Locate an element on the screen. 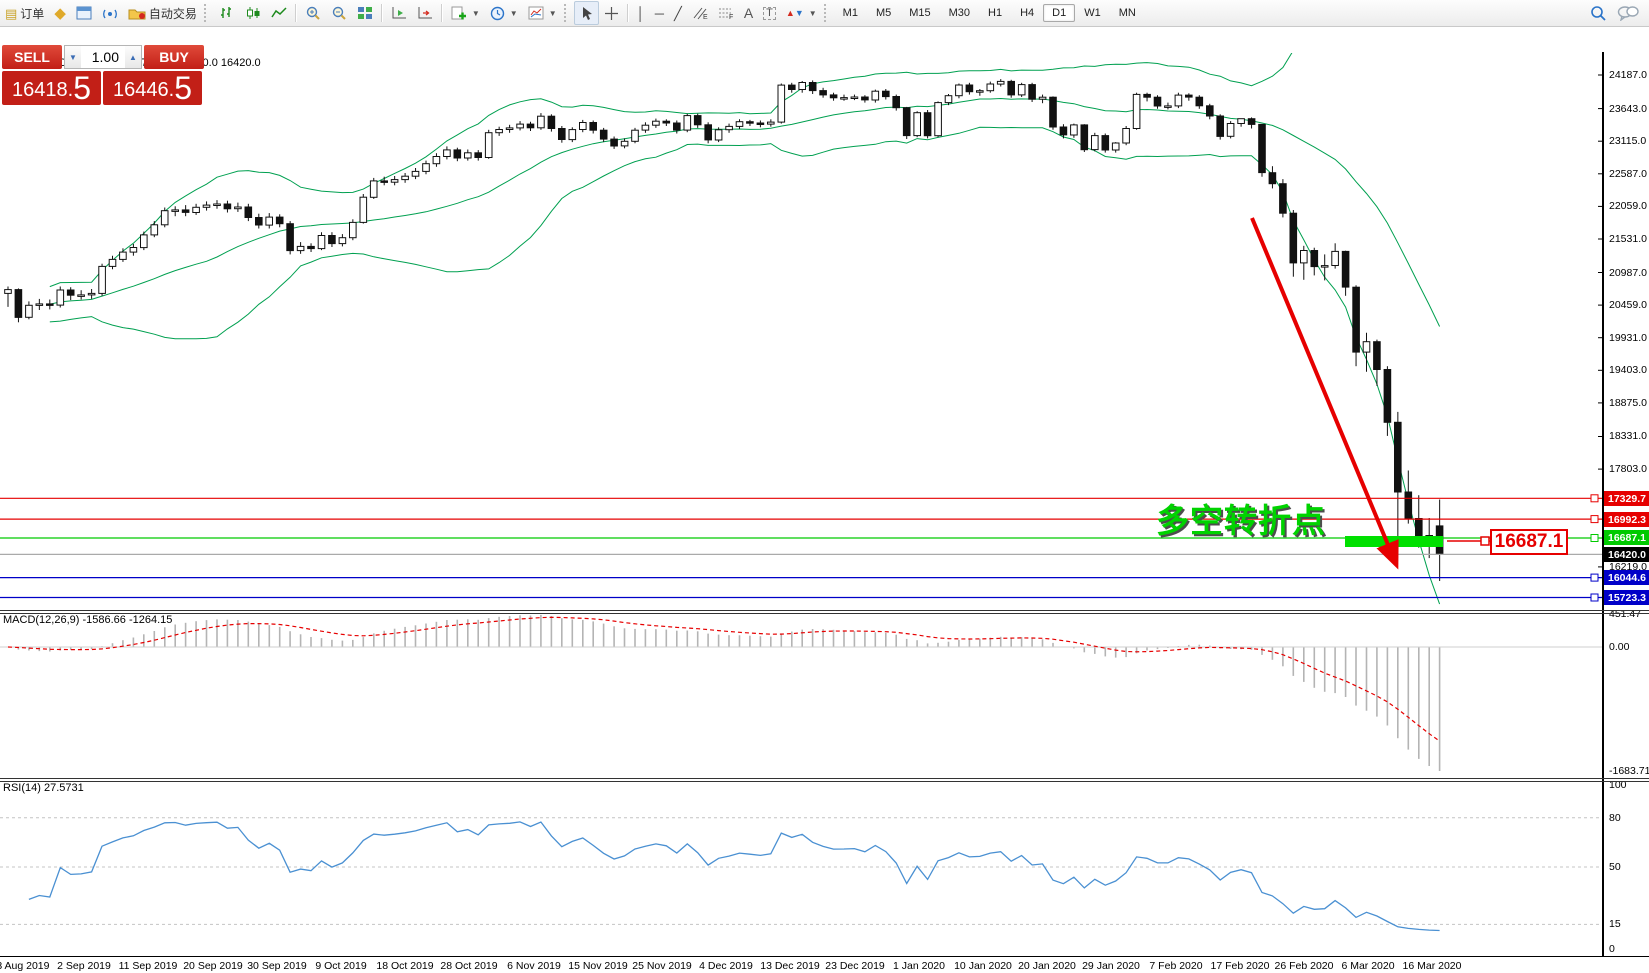  trendline-icon: ╱ is located at coordinates (677, 13).